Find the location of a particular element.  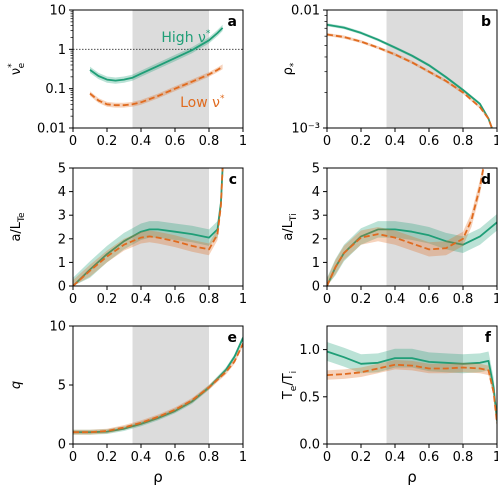

panel-label: e is located at coordinates (233, 338).